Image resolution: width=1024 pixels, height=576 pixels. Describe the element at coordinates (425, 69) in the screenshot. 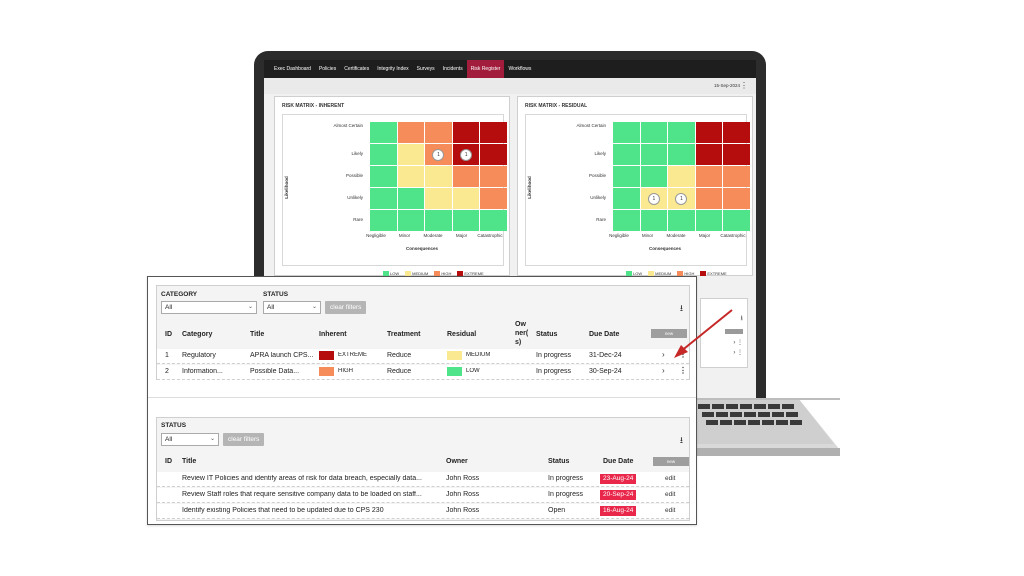

I see `tab-surveys: Surveys` at that location.